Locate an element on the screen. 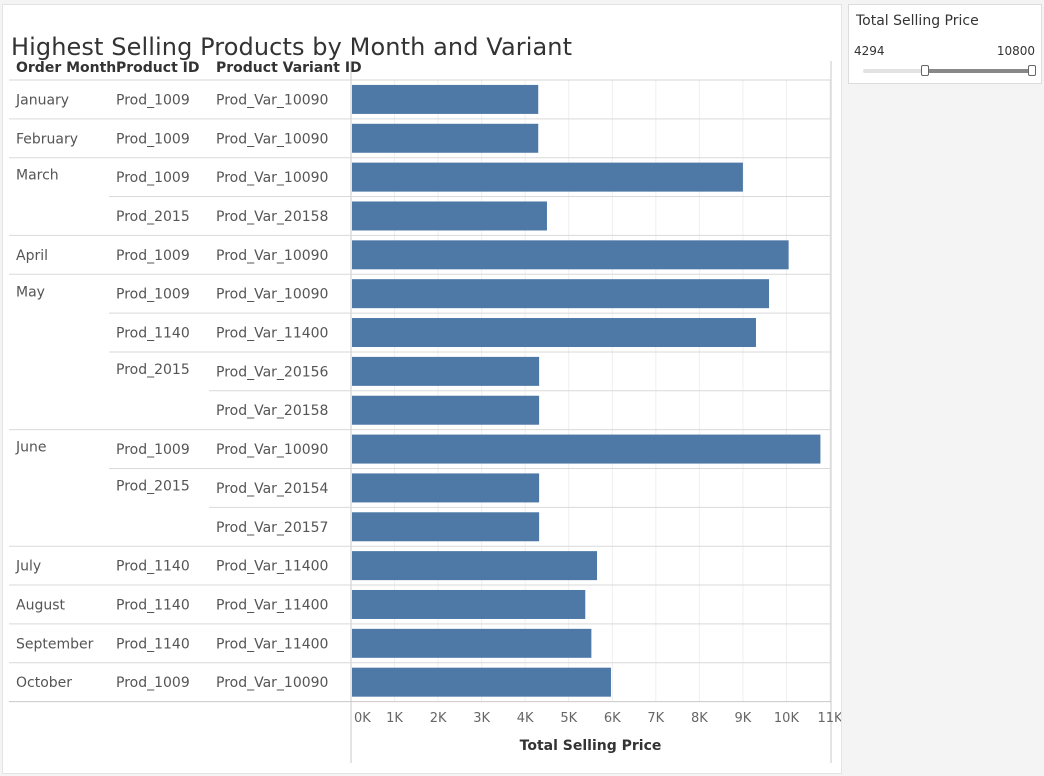  slider-max-handle is located at coordinates (1032, 70).